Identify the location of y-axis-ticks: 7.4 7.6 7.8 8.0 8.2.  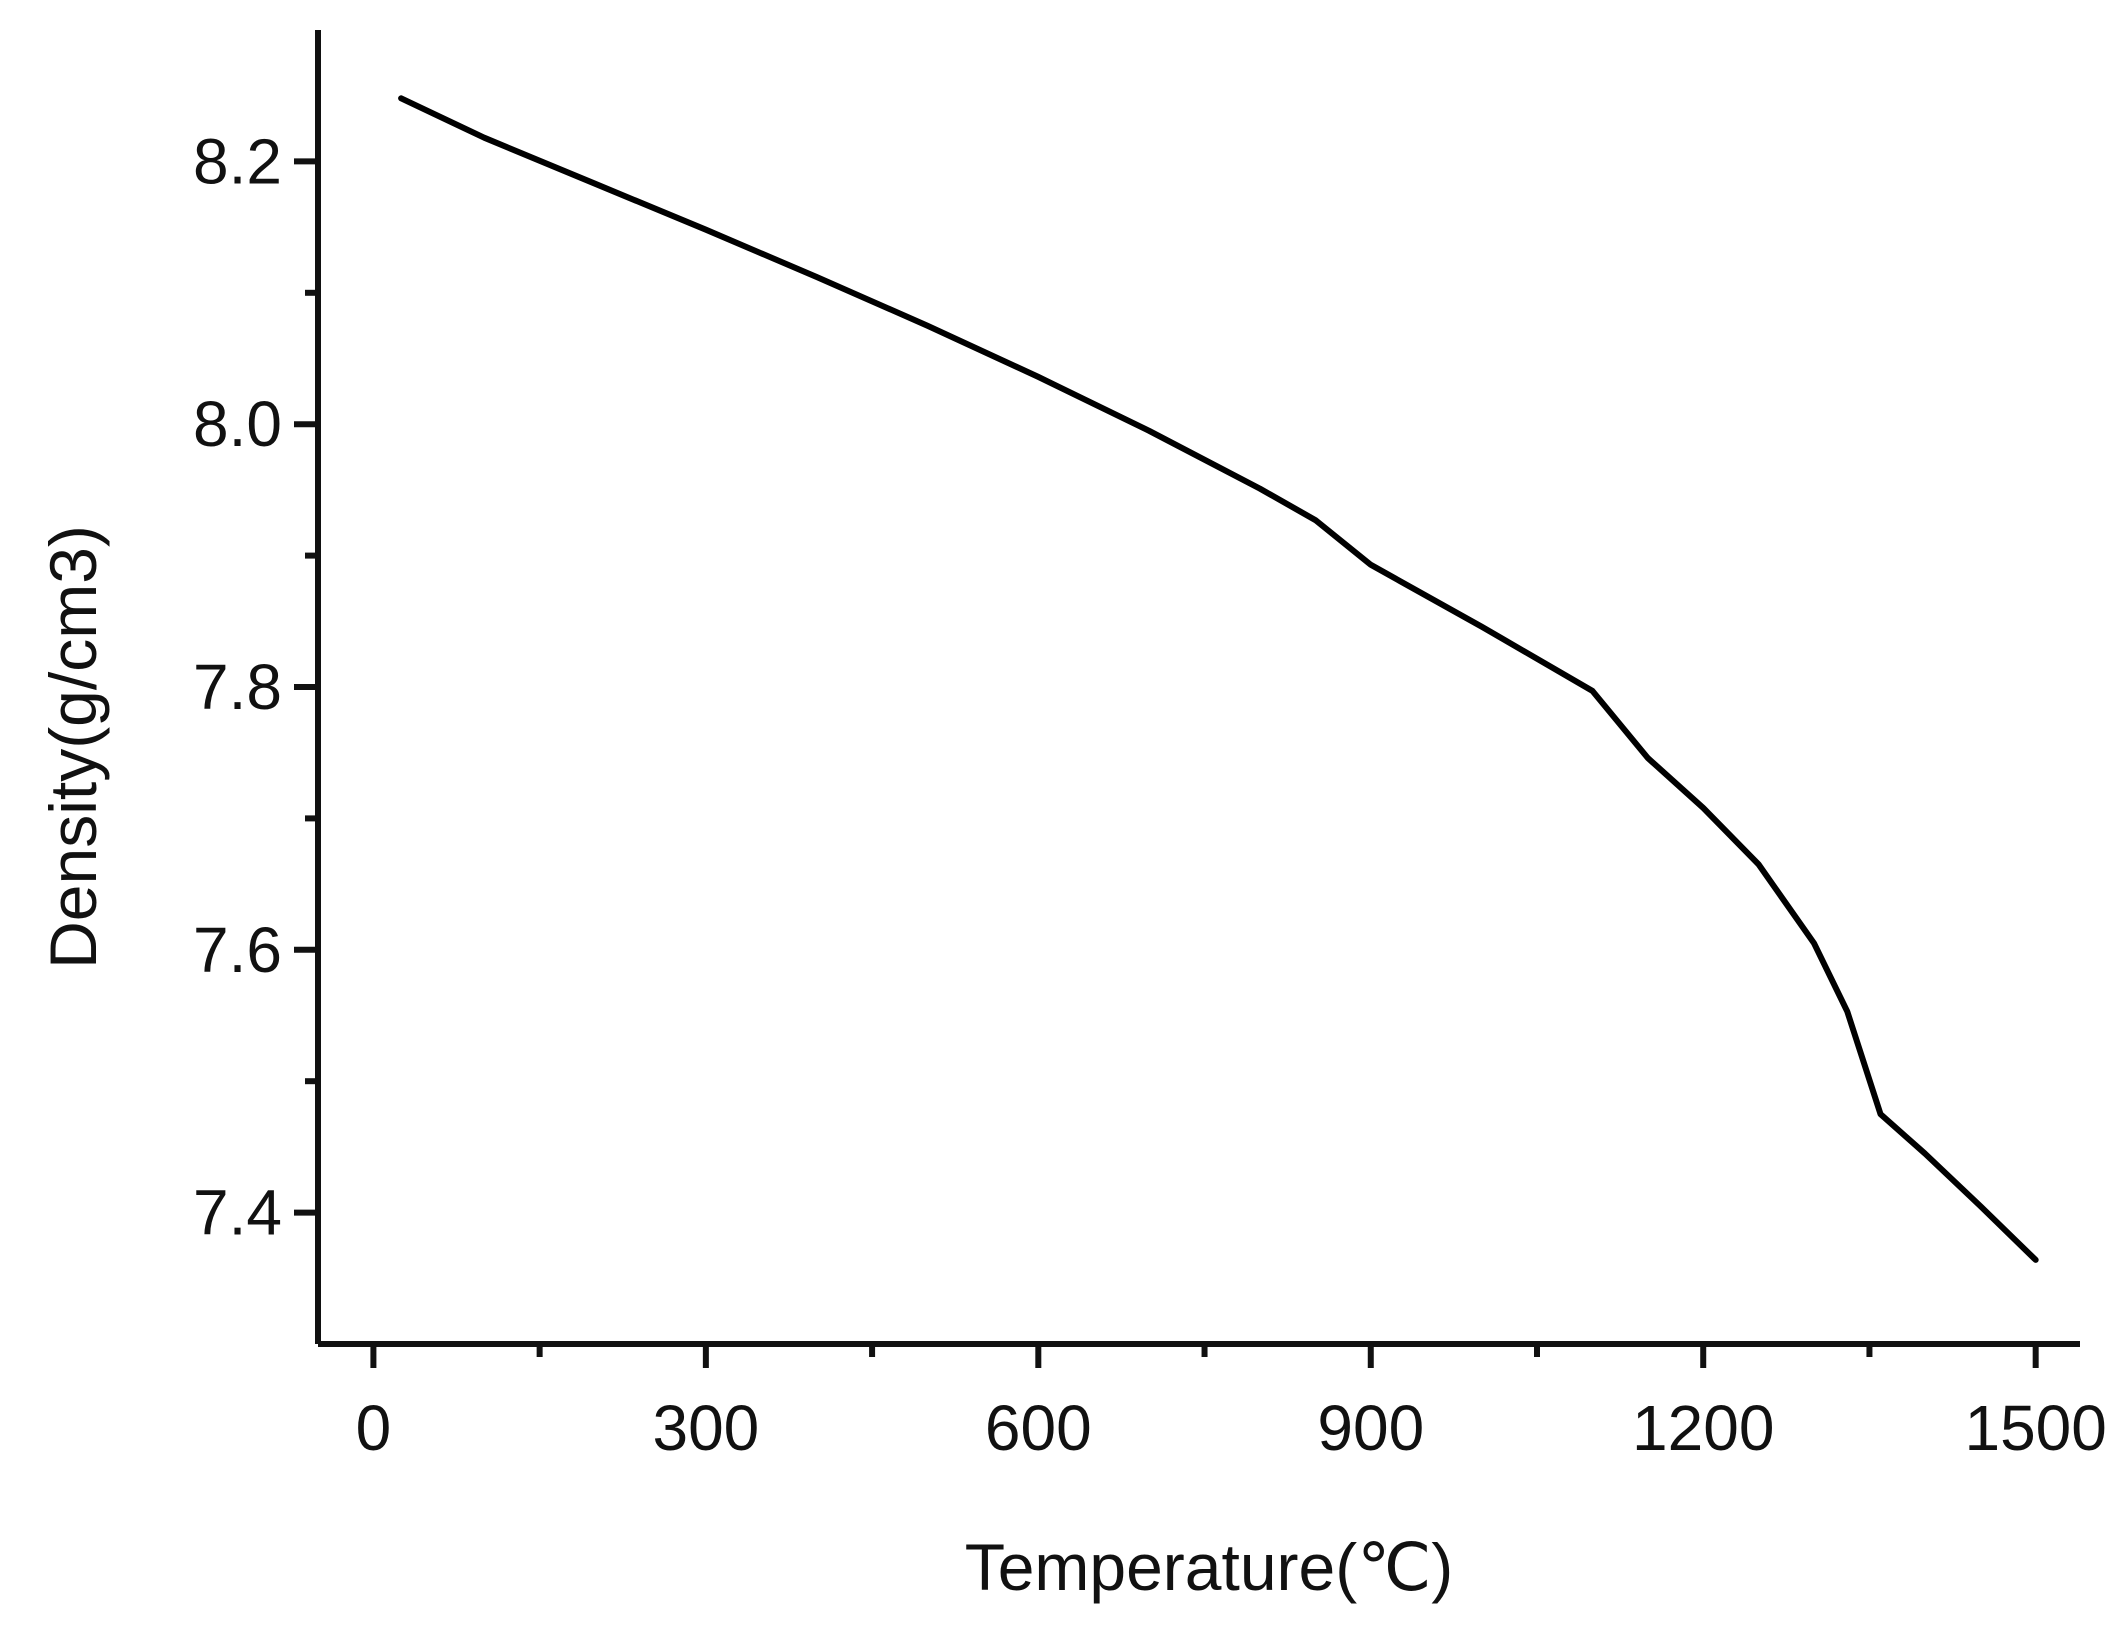
(255, 687).